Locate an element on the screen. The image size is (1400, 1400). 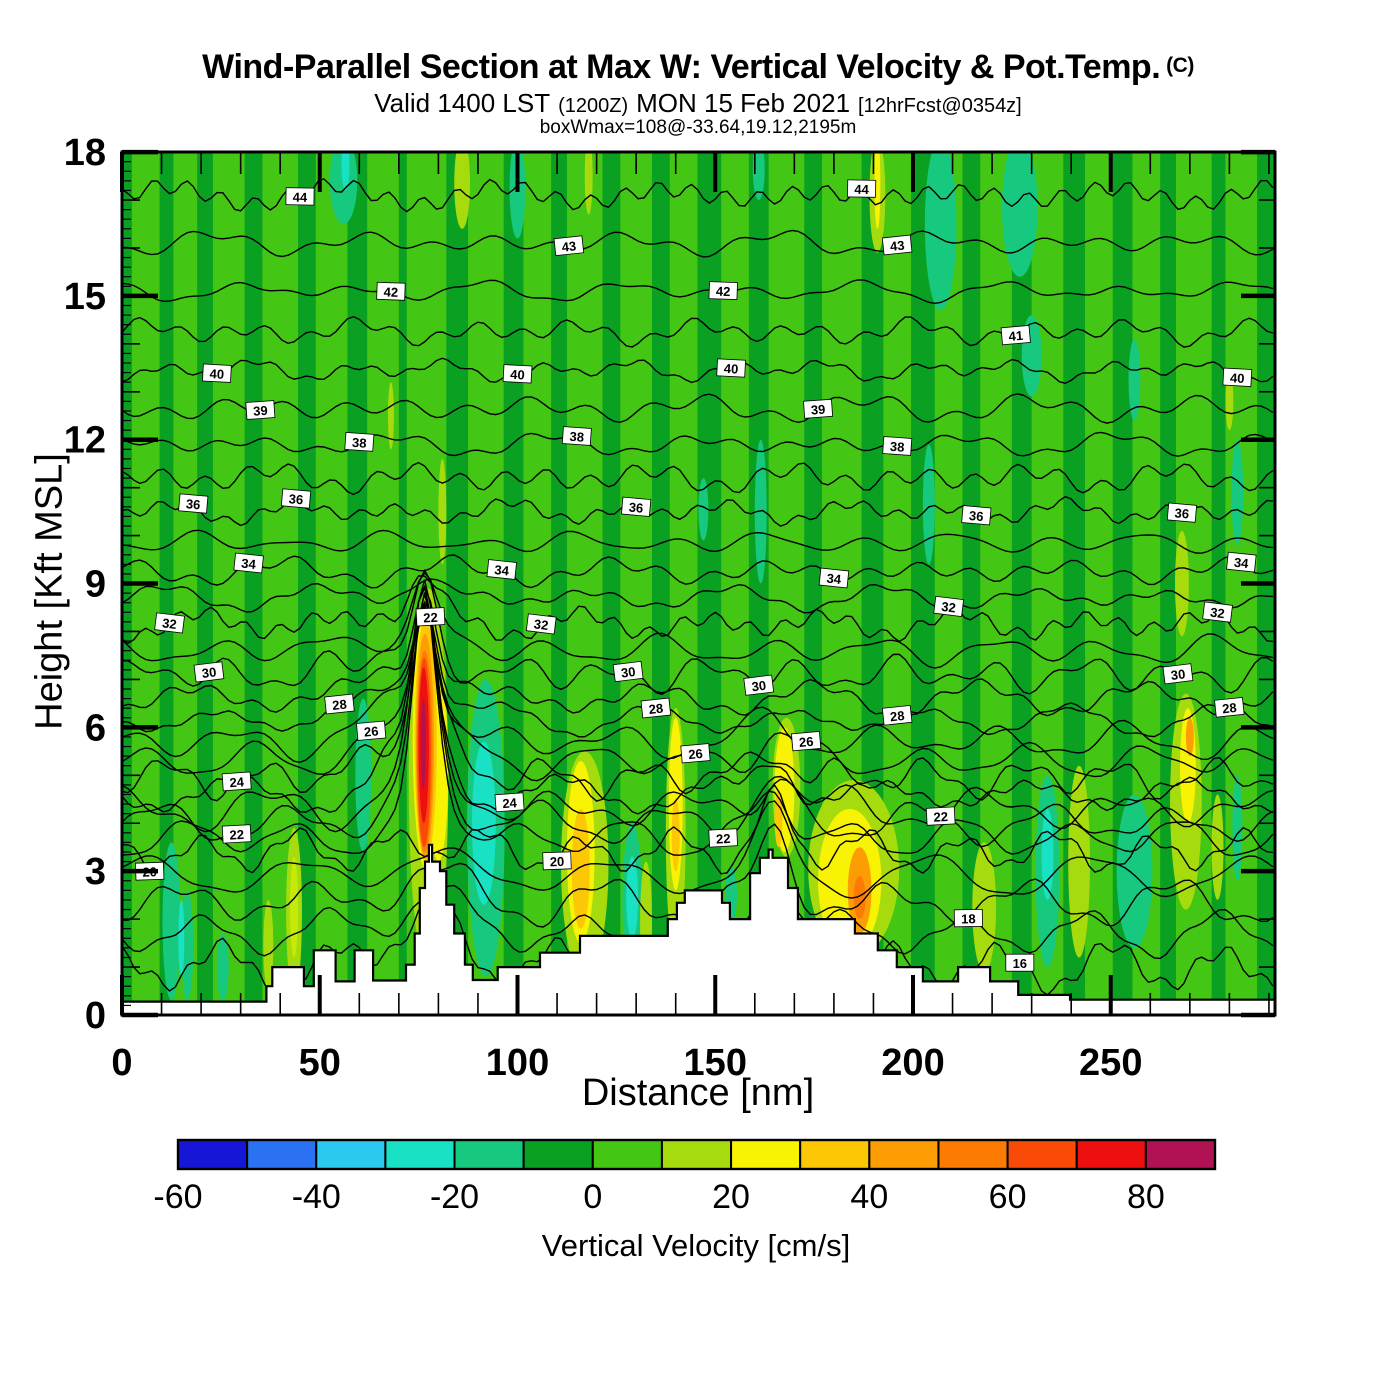
y-tick-label-0: 0 is located at coordinates (95, 1016).